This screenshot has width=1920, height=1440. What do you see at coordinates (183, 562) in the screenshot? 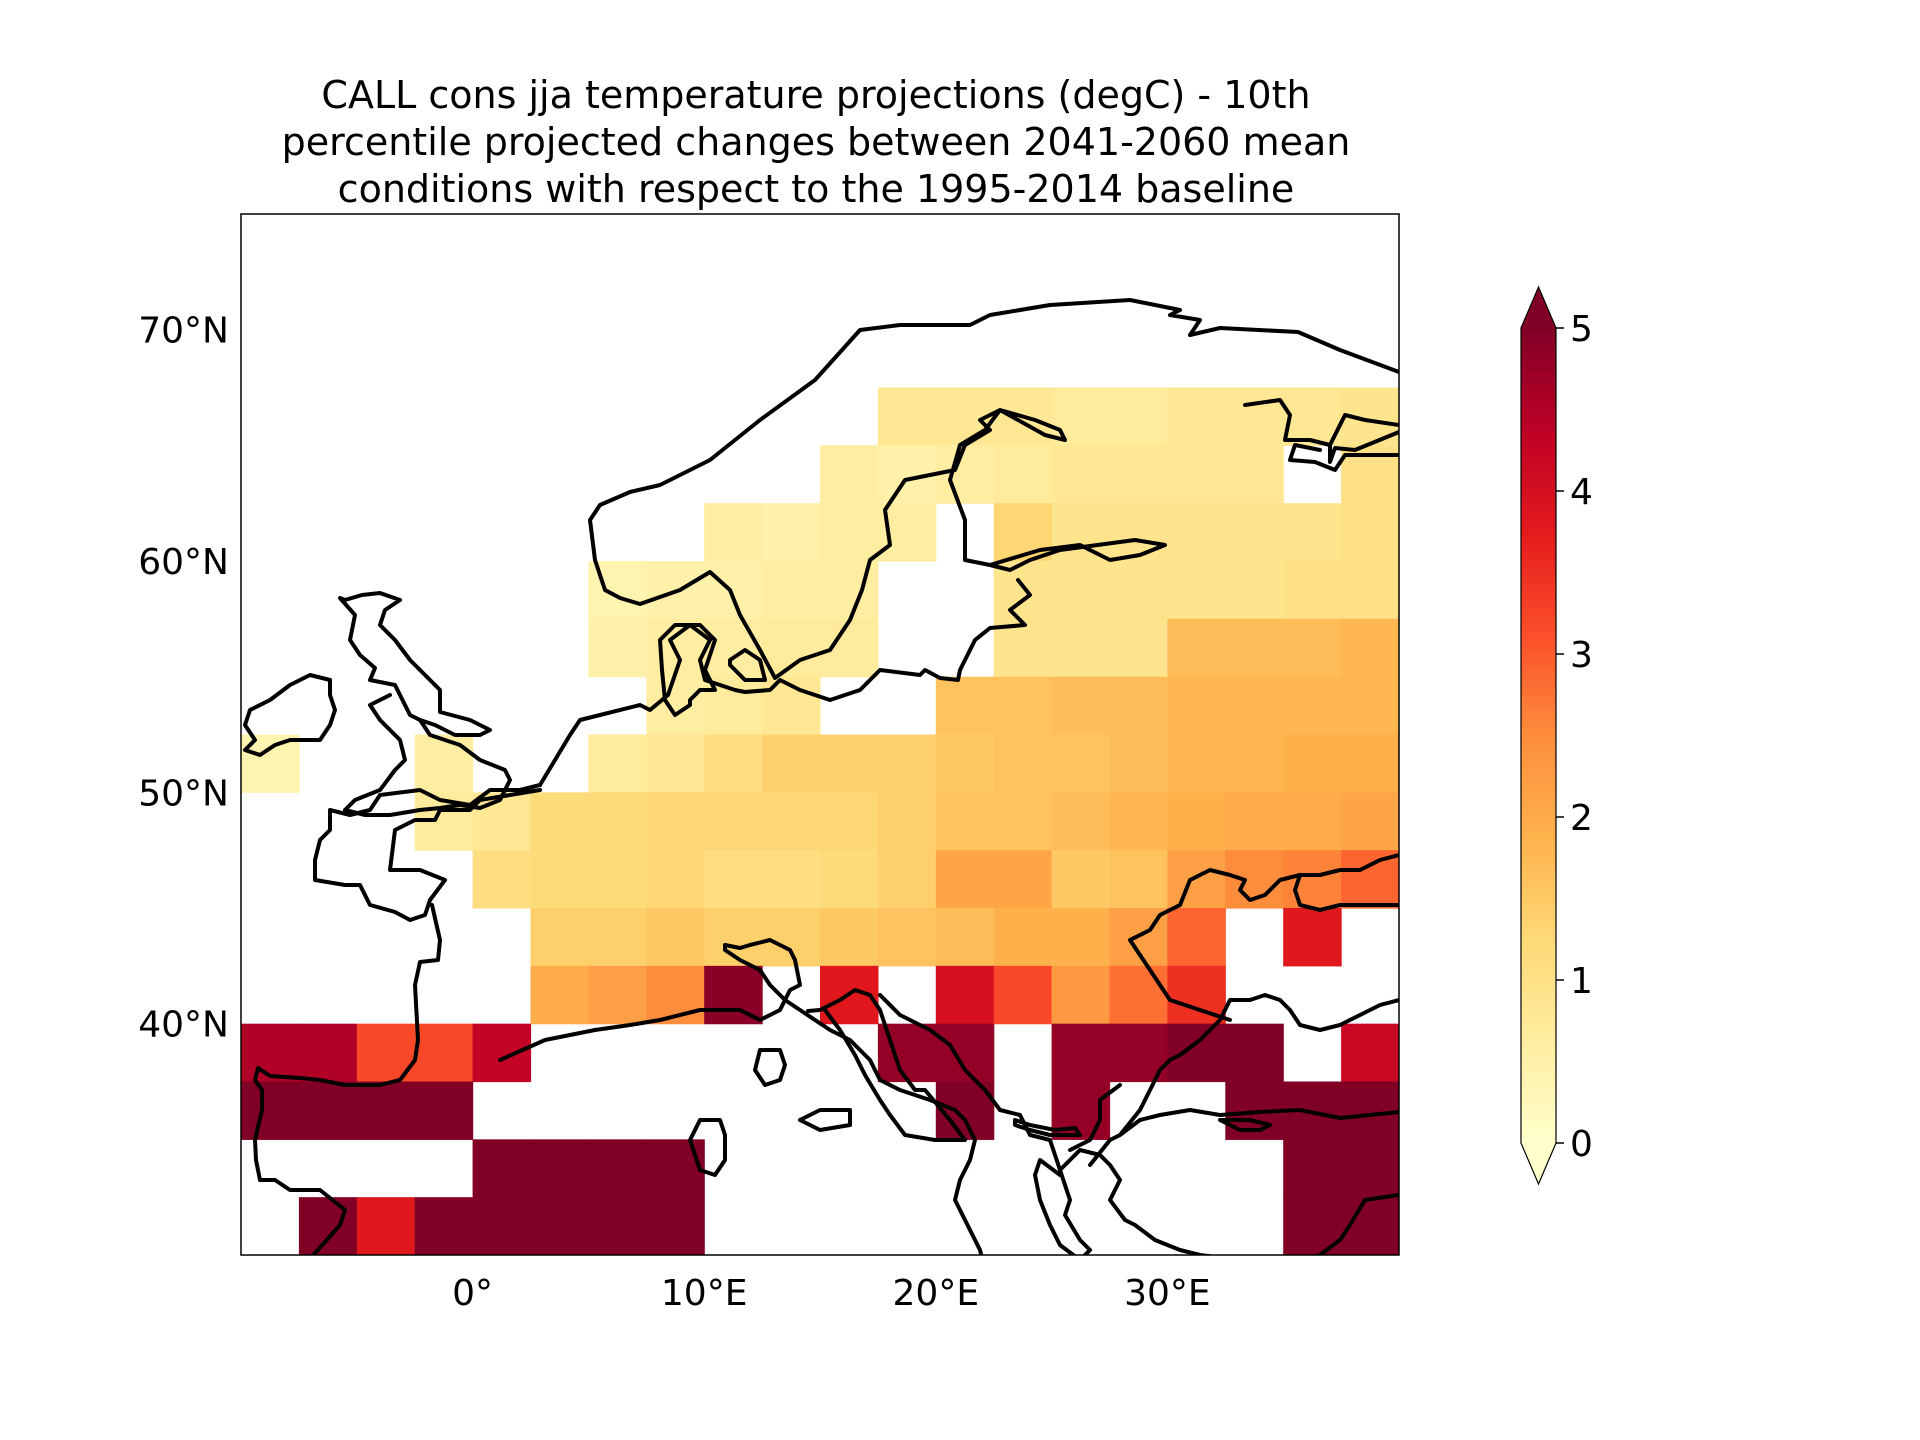
I see `y-tick-label: 60°N` at bounding box center [183, 562].